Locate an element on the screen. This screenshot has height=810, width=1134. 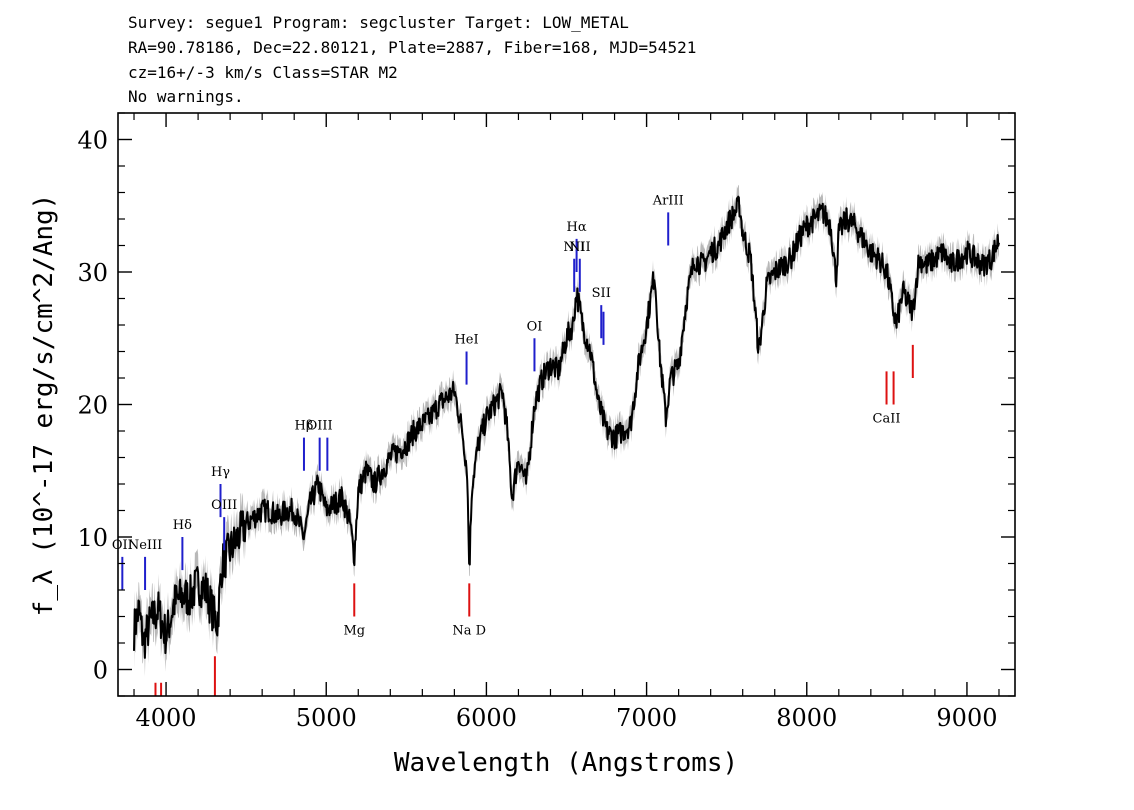
y-tick-label: 10 is located at coordinates (92, 538).